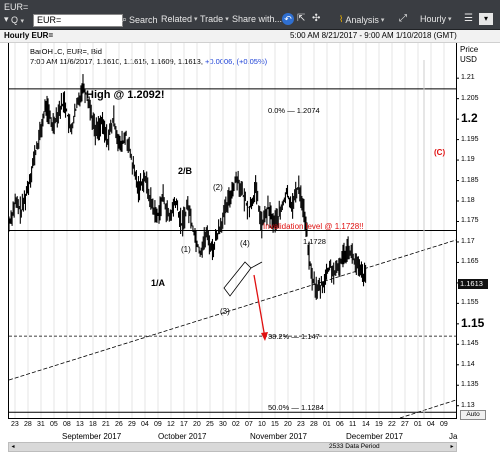  What do you see at coordinates (294, 110) in the screenshot?
I see `fib-0-label: 0.0% — 1.2074` at bounding box center [294, 110].